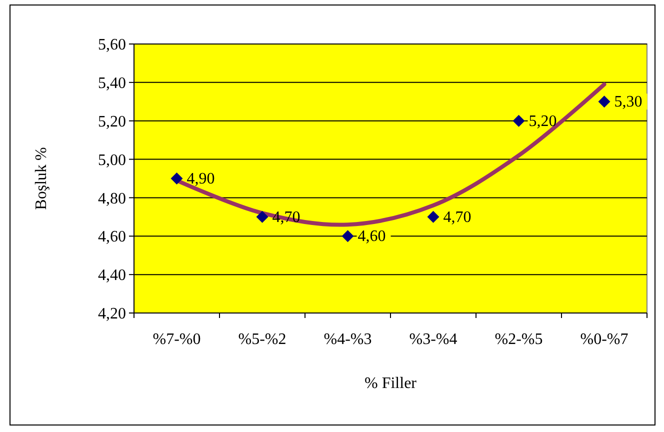 The height and width of the screenshot is (432, 664). Describe the element at coordinates (176, 339) in the screenshot. I see `x-tick-label: %7-%0` at that location.